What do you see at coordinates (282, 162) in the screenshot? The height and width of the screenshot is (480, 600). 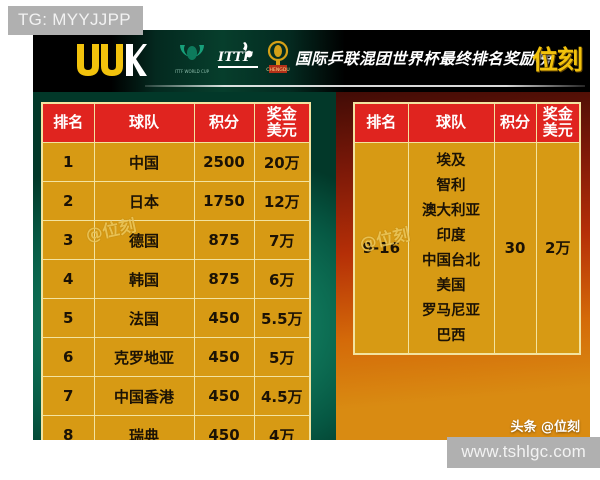 I see `cell-prize: 20万` at bounding box center [282, 162].